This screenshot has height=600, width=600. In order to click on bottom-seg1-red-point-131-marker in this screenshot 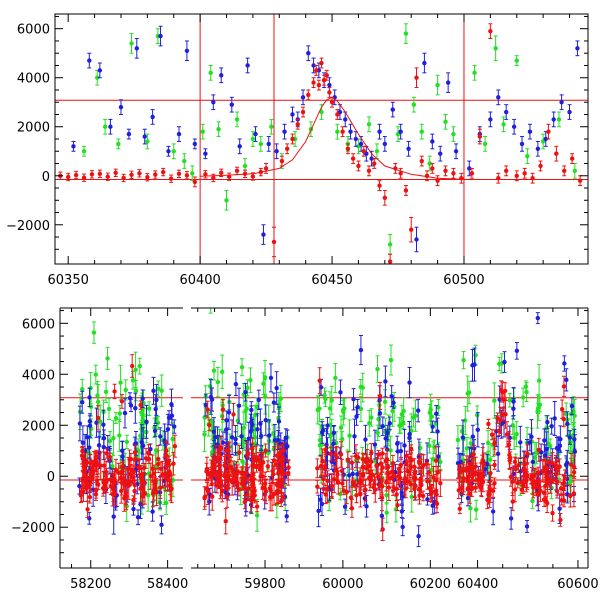, I will do `click(273, 474)`.